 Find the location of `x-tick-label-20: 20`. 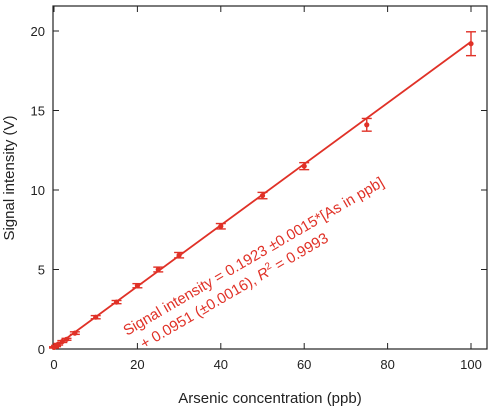

x-tick-label-20: 20 is located at coordinates (137, 364).